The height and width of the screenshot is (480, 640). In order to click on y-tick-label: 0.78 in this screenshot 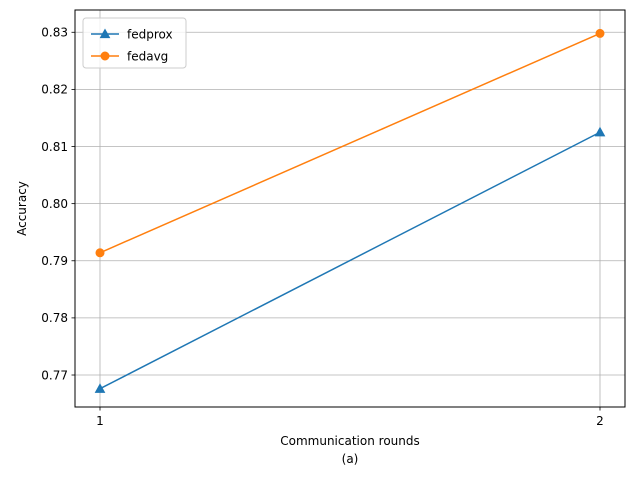, I will do `click(54, 318)`.